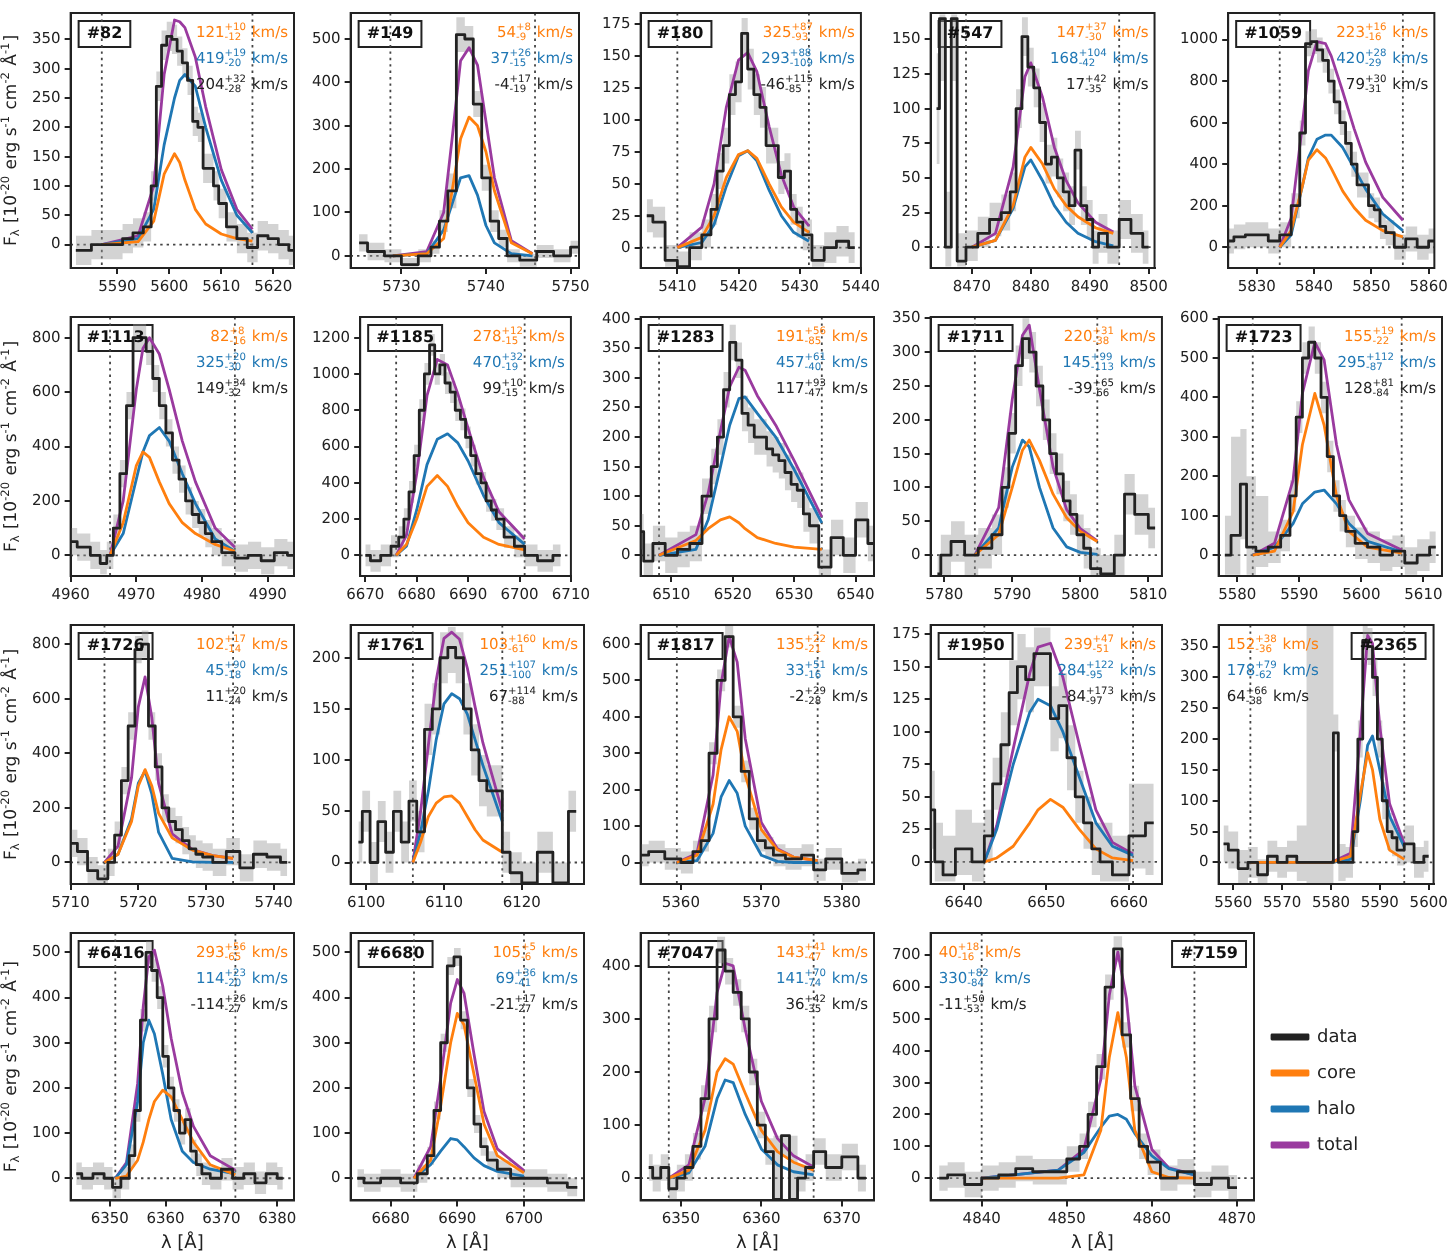  What do you see at coordinates (104, 33) in the screenshot?
I see `text: #82` at bounding box center [104, 33].